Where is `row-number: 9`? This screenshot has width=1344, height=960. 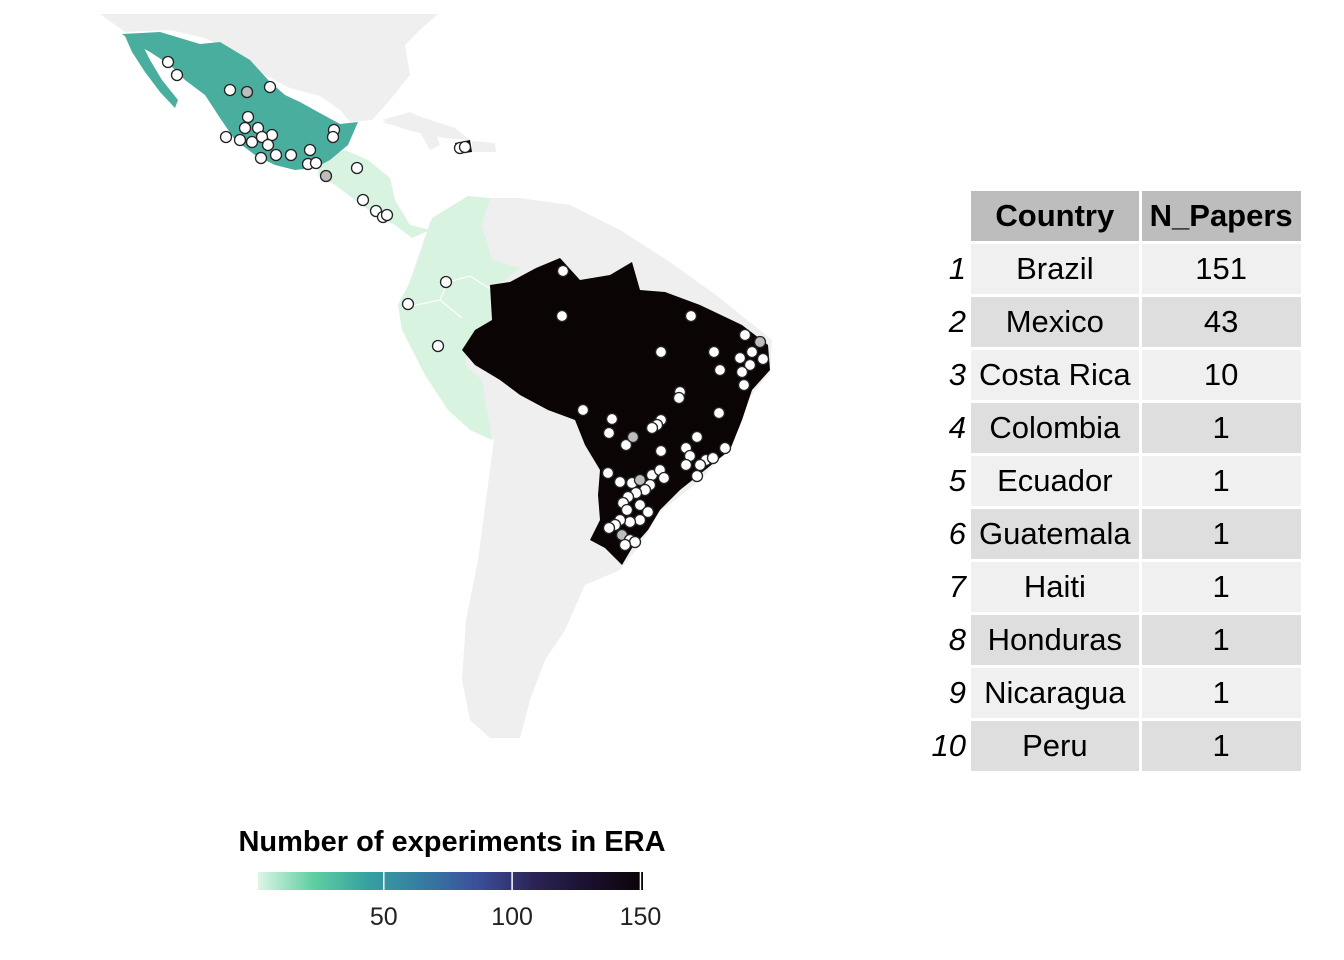 row-number: 9 is located at coordinates (948, 693).